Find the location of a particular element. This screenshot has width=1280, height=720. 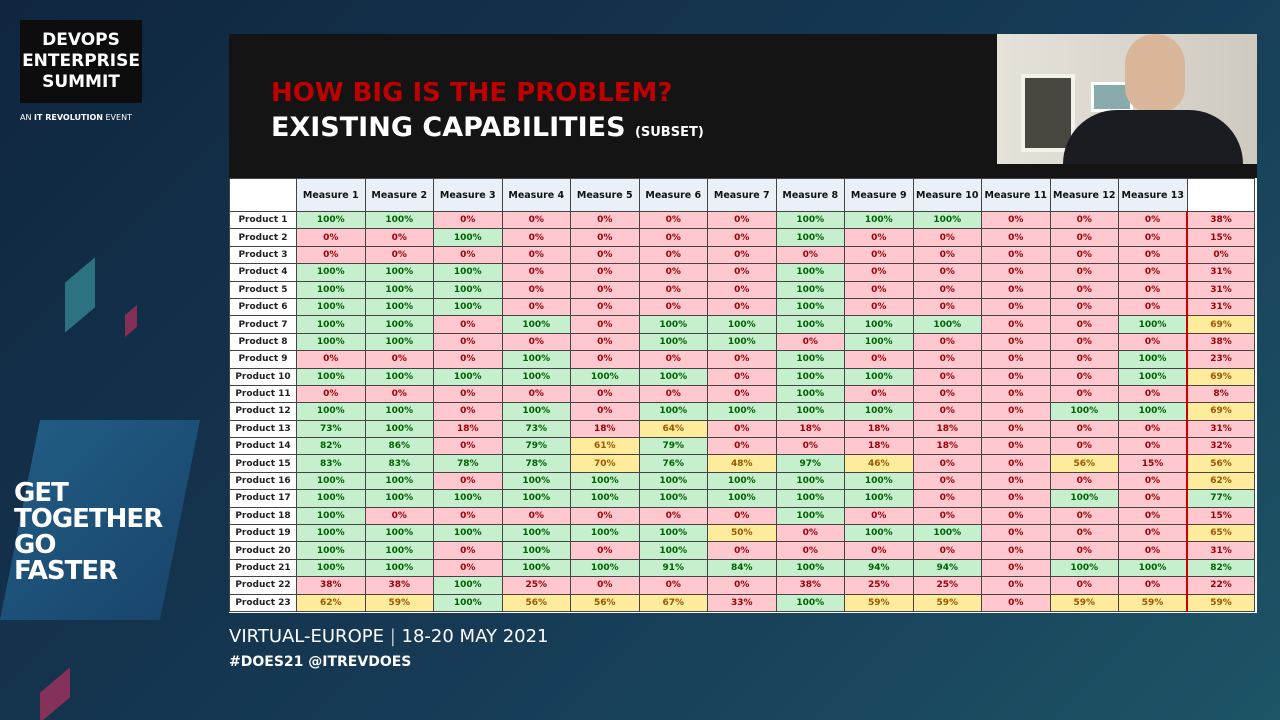

corner-cell is located at coordinates (263, 195).